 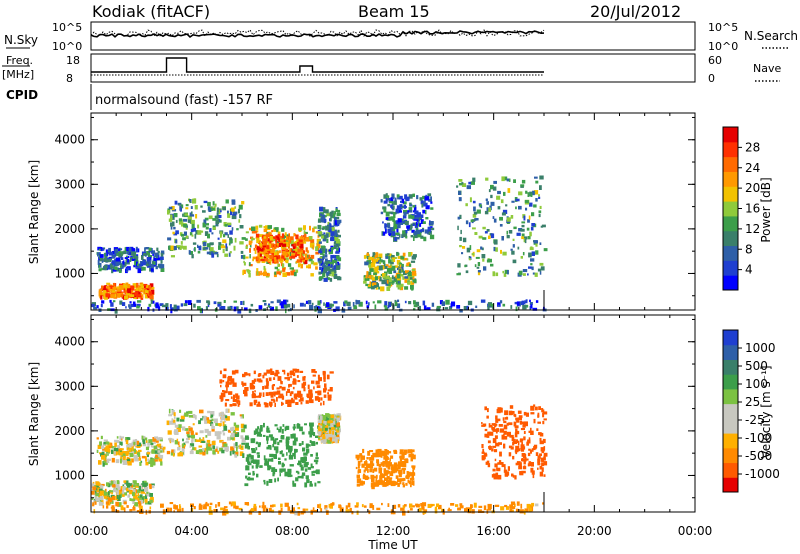 I want to click on nave-tick-top: 60, so click(x=715, y=60).